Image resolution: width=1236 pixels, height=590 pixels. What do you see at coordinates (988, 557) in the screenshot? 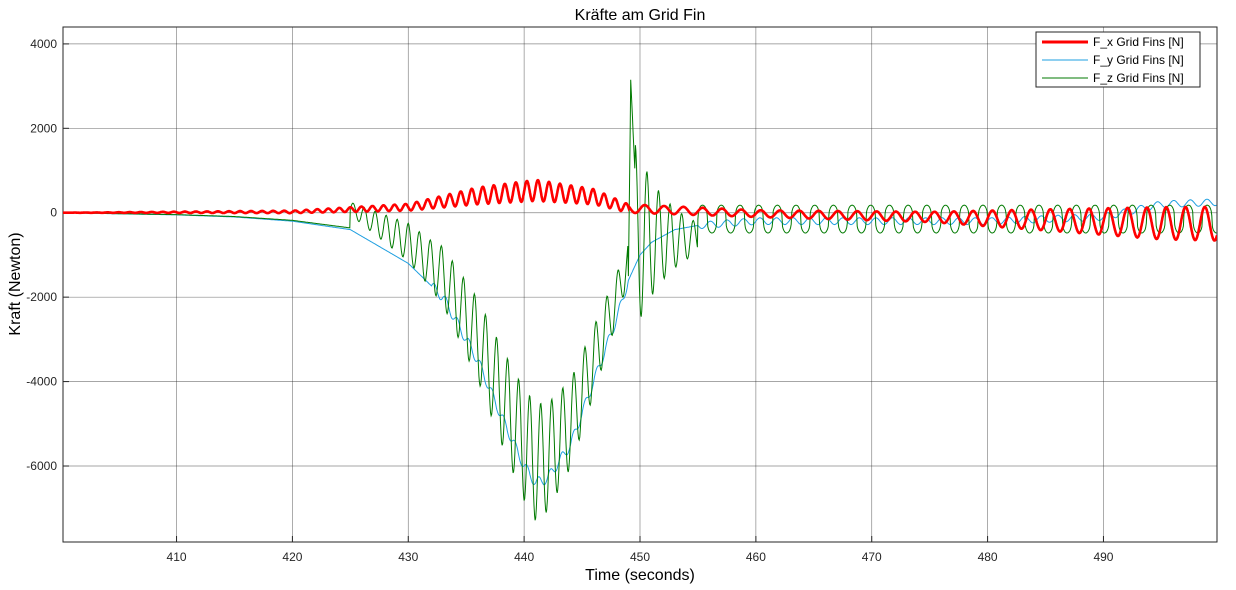
I see `x-tick-label: 480` at bounding box center [988, 557].